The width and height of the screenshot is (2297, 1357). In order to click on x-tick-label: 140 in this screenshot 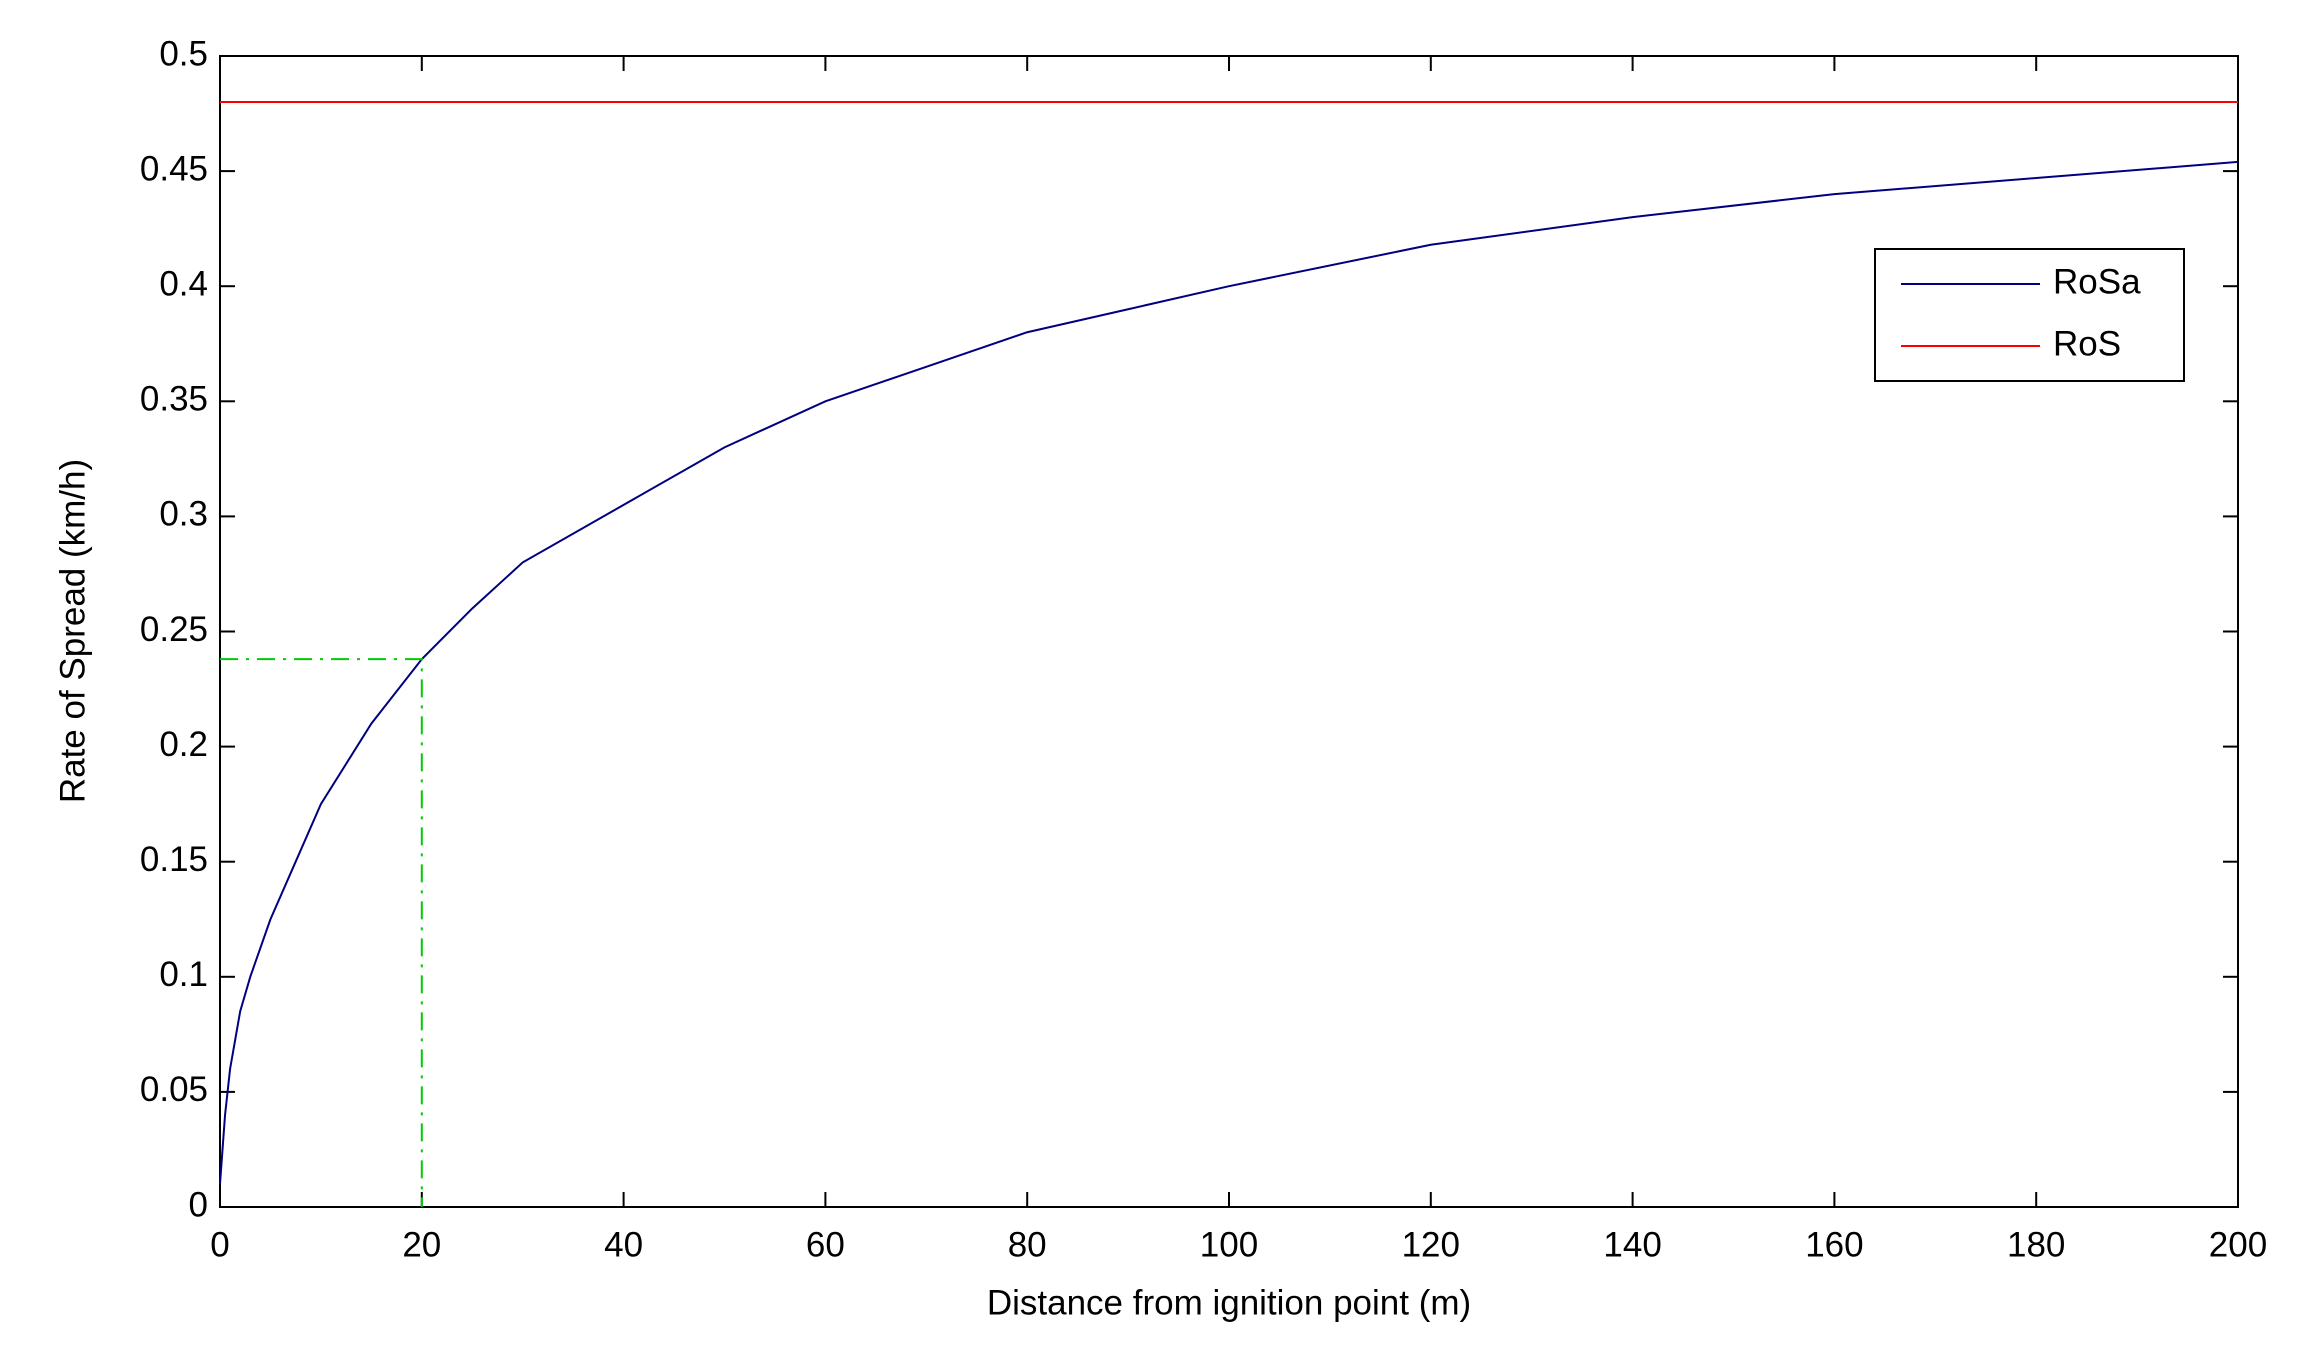, I will do `click(1632, 1244)`.